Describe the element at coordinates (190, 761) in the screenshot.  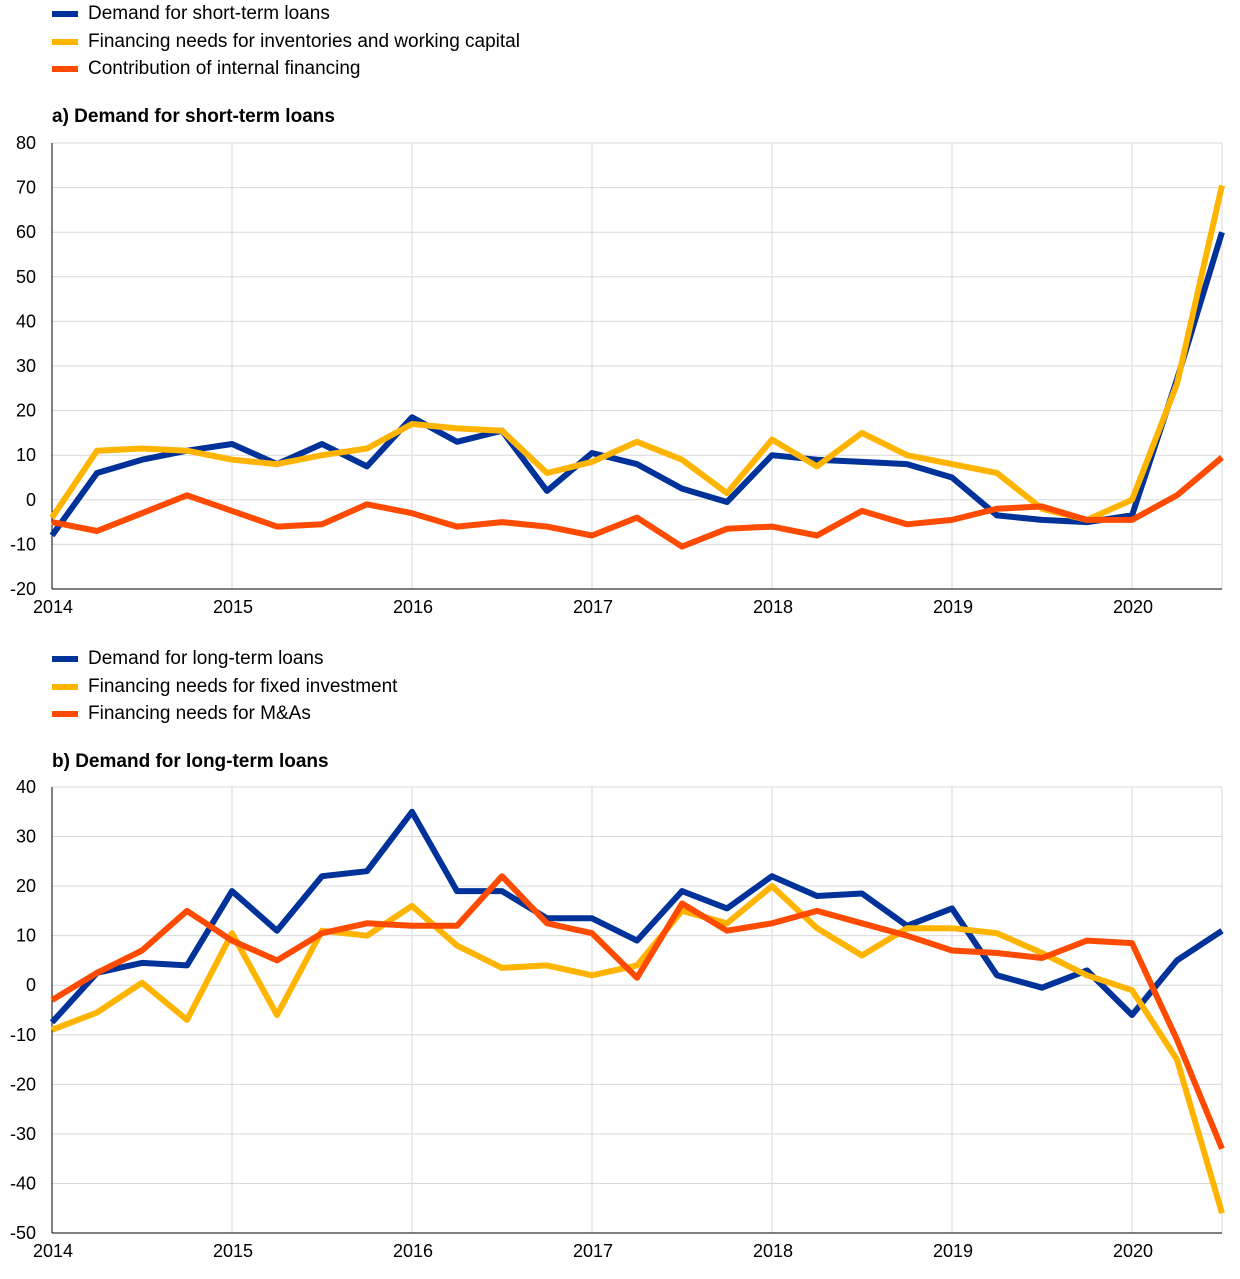
I see `chart-title-b: b) Demand for long-term loans` at that location.